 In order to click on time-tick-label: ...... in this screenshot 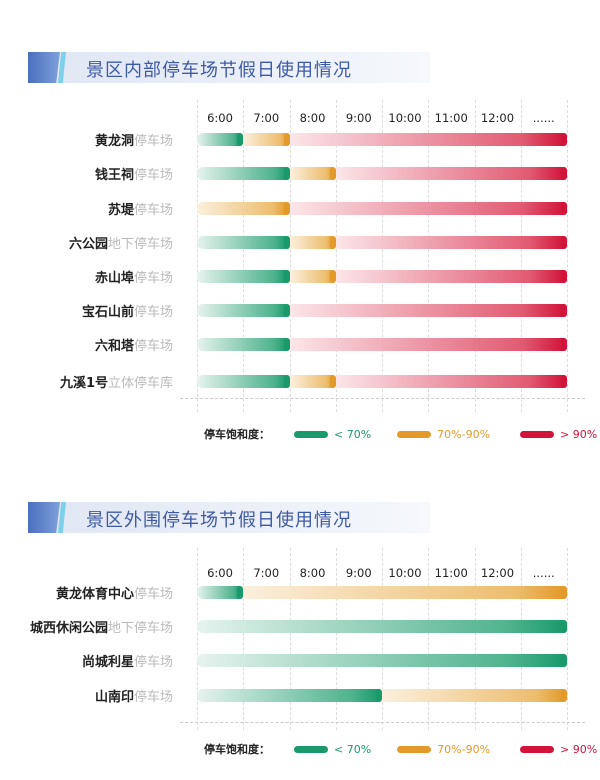, I will do `click(543, 118)`.